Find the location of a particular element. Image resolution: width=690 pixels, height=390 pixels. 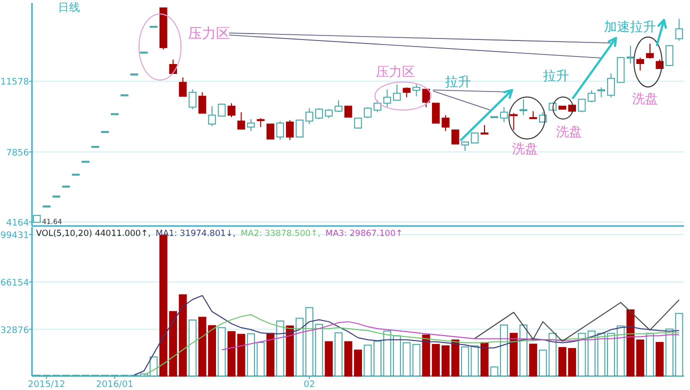

y-tick-label: 32876 is located at coordinates (15, 331).